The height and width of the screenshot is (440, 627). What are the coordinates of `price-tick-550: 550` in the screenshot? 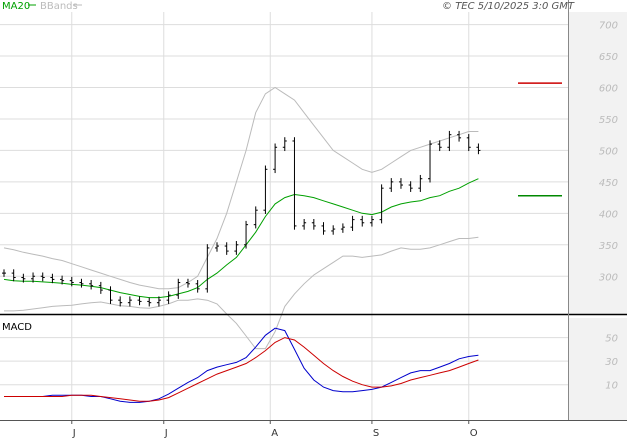 It's located at (608, 120).